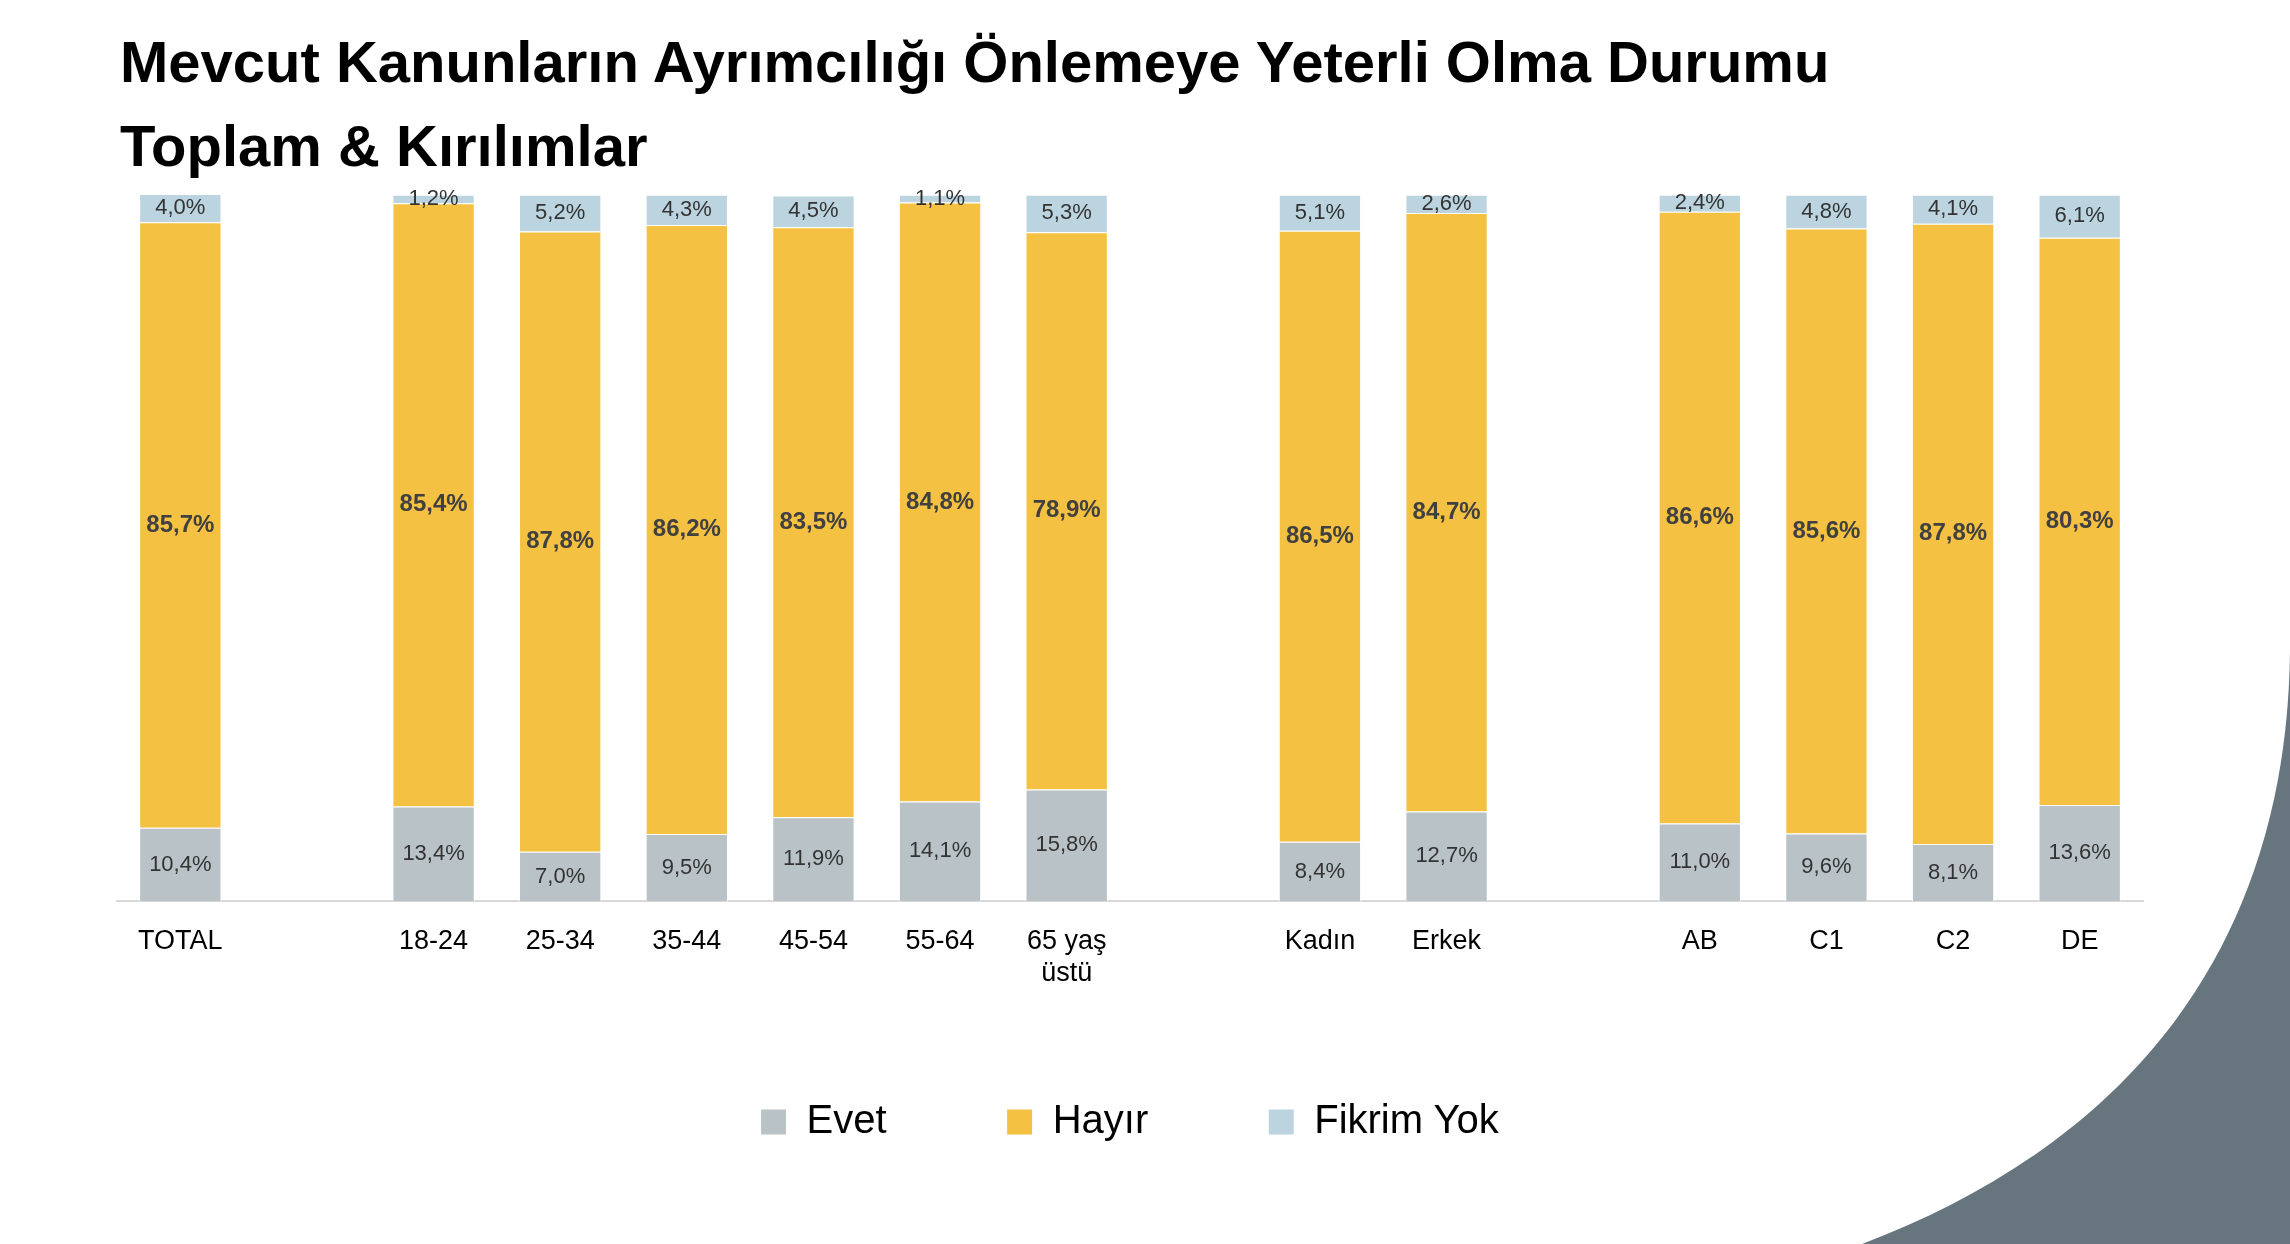 The image size is (2290, 1244). Describe the element at coordinates (560, 875) in the screenshot. I see `data-label: 7,0%` at that location.